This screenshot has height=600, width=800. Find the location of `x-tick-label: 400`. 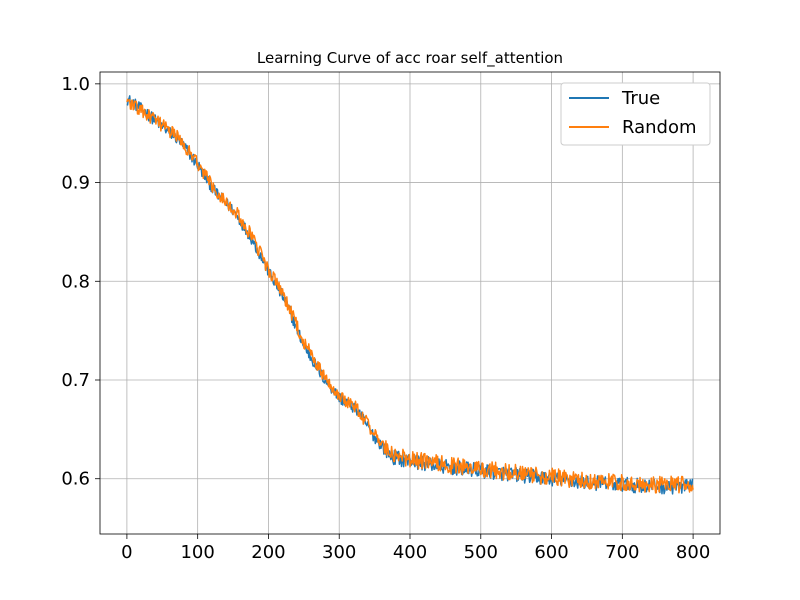

x-tick-label: 400 is located at coordinates (410, 552).